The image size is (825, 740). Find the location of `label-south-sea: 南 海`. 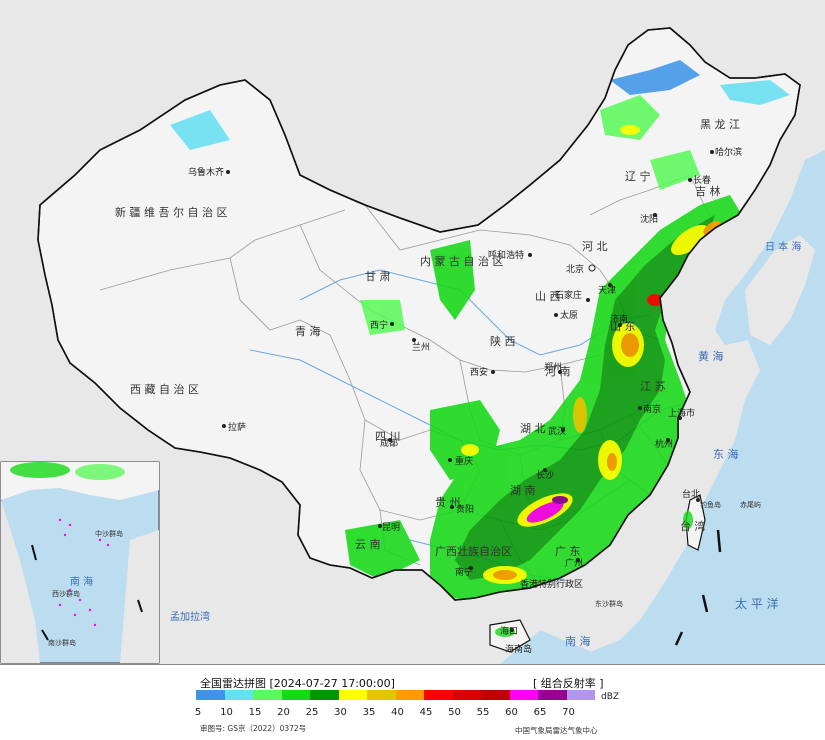

label-south-sea: 南 海 is located at coordinates (578, 641).